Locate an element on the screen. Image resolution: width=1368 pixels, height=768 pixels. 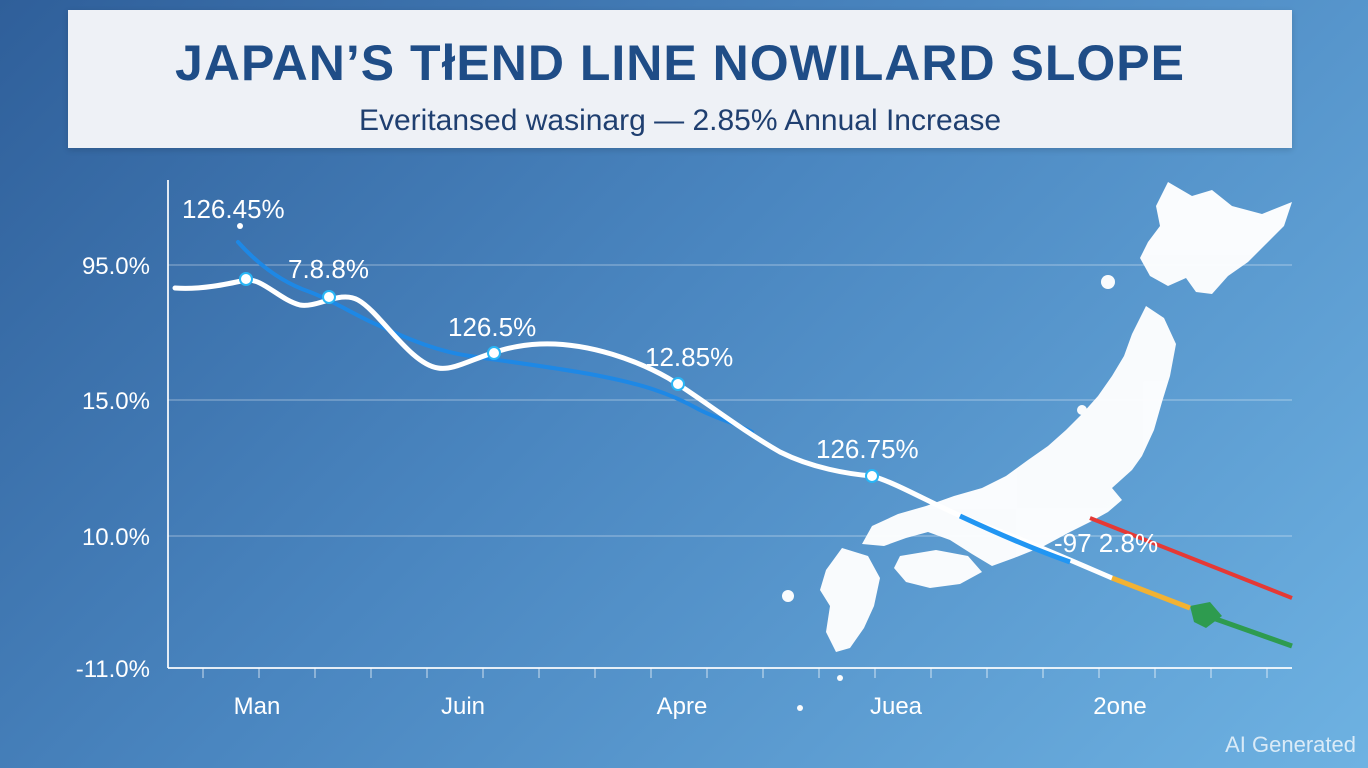
chart-title: JAPAN’S TłEND LINE NOWILARD SLOPE is located at coordinates (680, 63).